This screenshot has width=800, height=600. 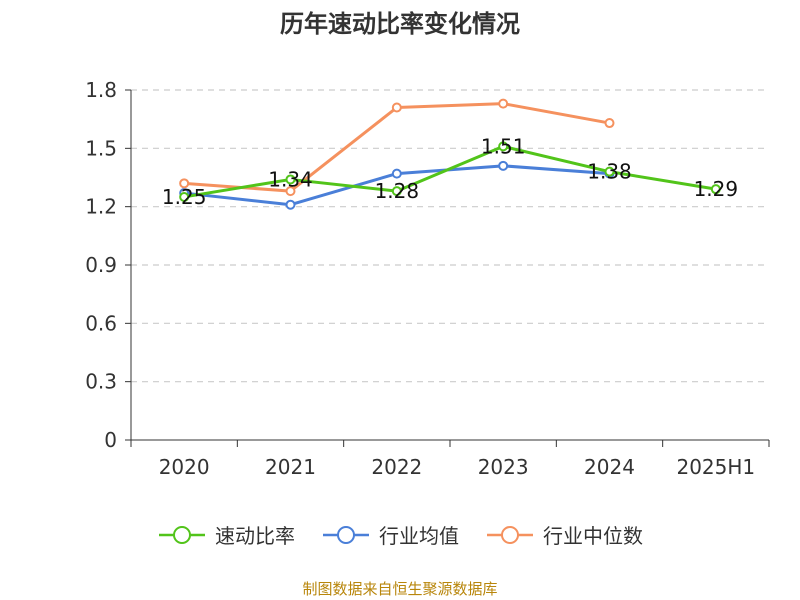 What do you see at coordinates (609, 467) in the screenshot?
I see `x-tick-label: 2024` at bounding box center [609, 467].